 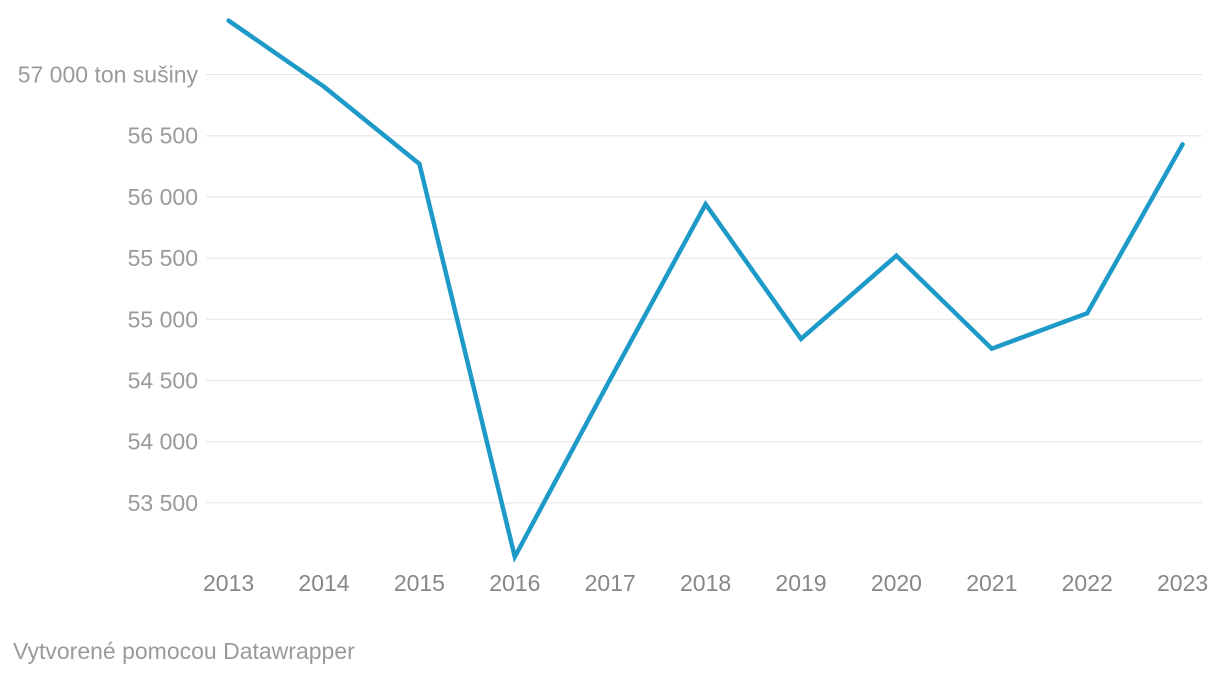 I want to click on x-tick-label: 2014, so click(x=323, y=583).